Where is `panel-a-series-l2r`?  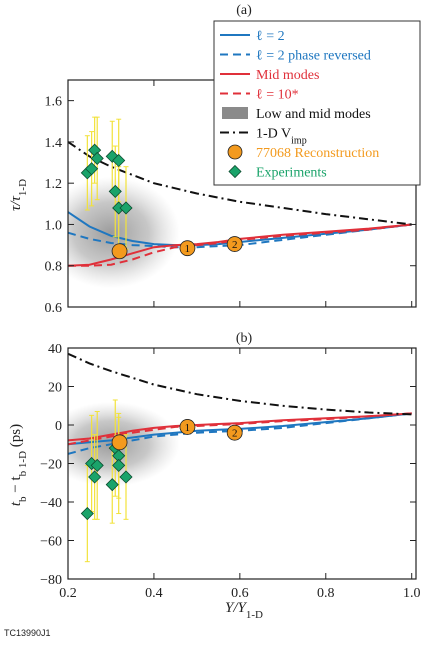
panel-a-series-l2r is located at coordinates (240, 236).